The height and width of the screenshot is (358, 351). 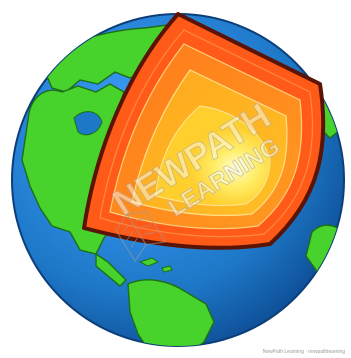 I want to click on credit-text: NewPath Learning · newpathlearning, so click(x=303, y=352).